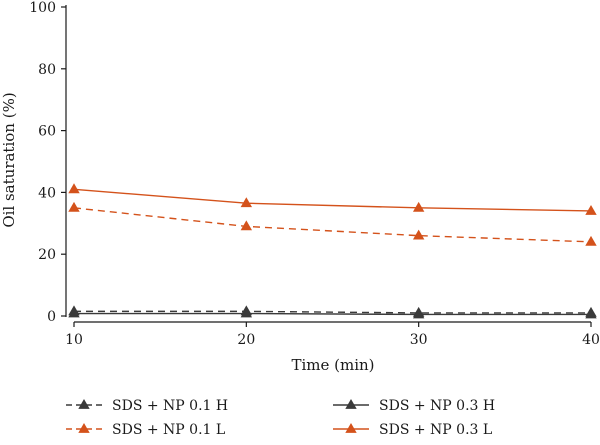  Describe the element at coordinates (9, 159) in the screenshot. I see `y-axis-label: Oil saturation (%)` at that location.